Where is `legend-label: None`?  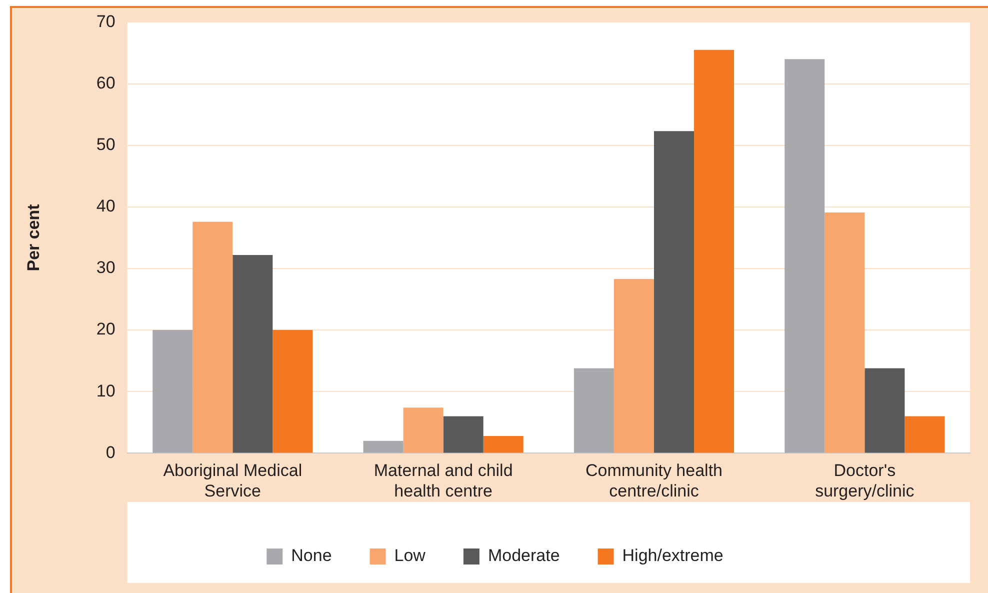
legend-label: None is located at coordinates (311, 556).